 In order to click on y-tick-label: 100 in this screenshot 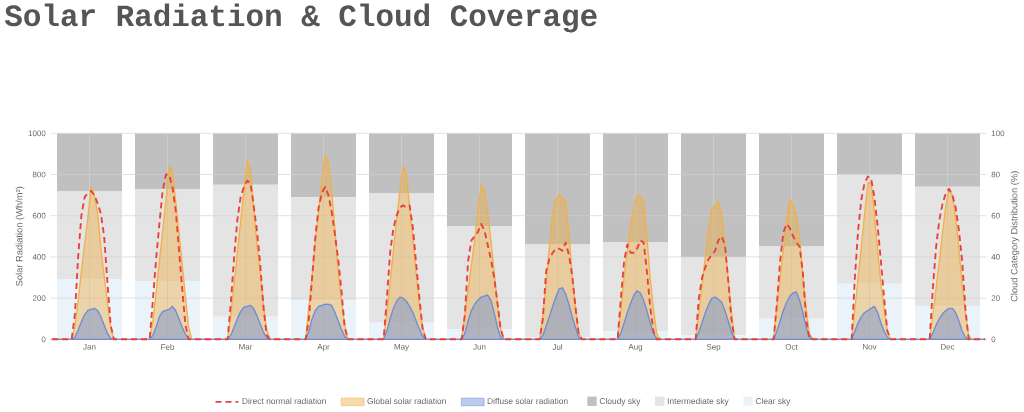, I will do `click(998, 133)`.